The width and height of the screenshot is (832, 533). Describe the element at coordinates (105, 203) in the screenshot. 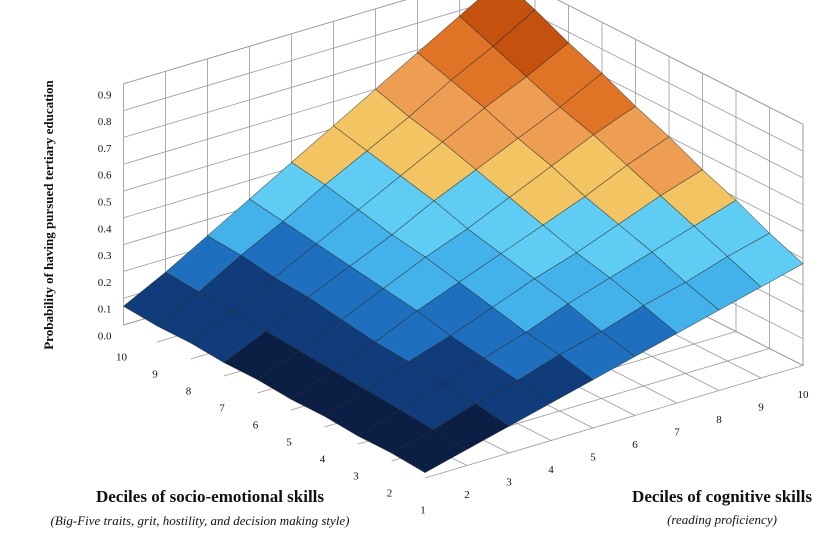

I see `z-tick-label: 0.5` at that location.